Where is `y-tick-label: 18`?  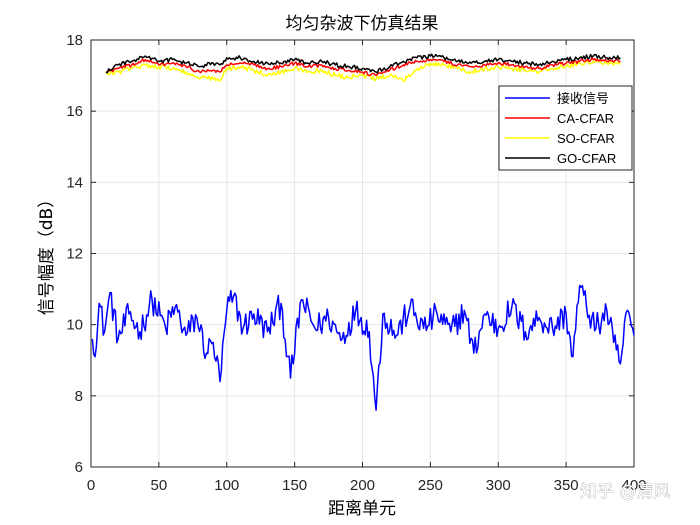
y-tick-label: 18 is located at coordinates (74, 40).